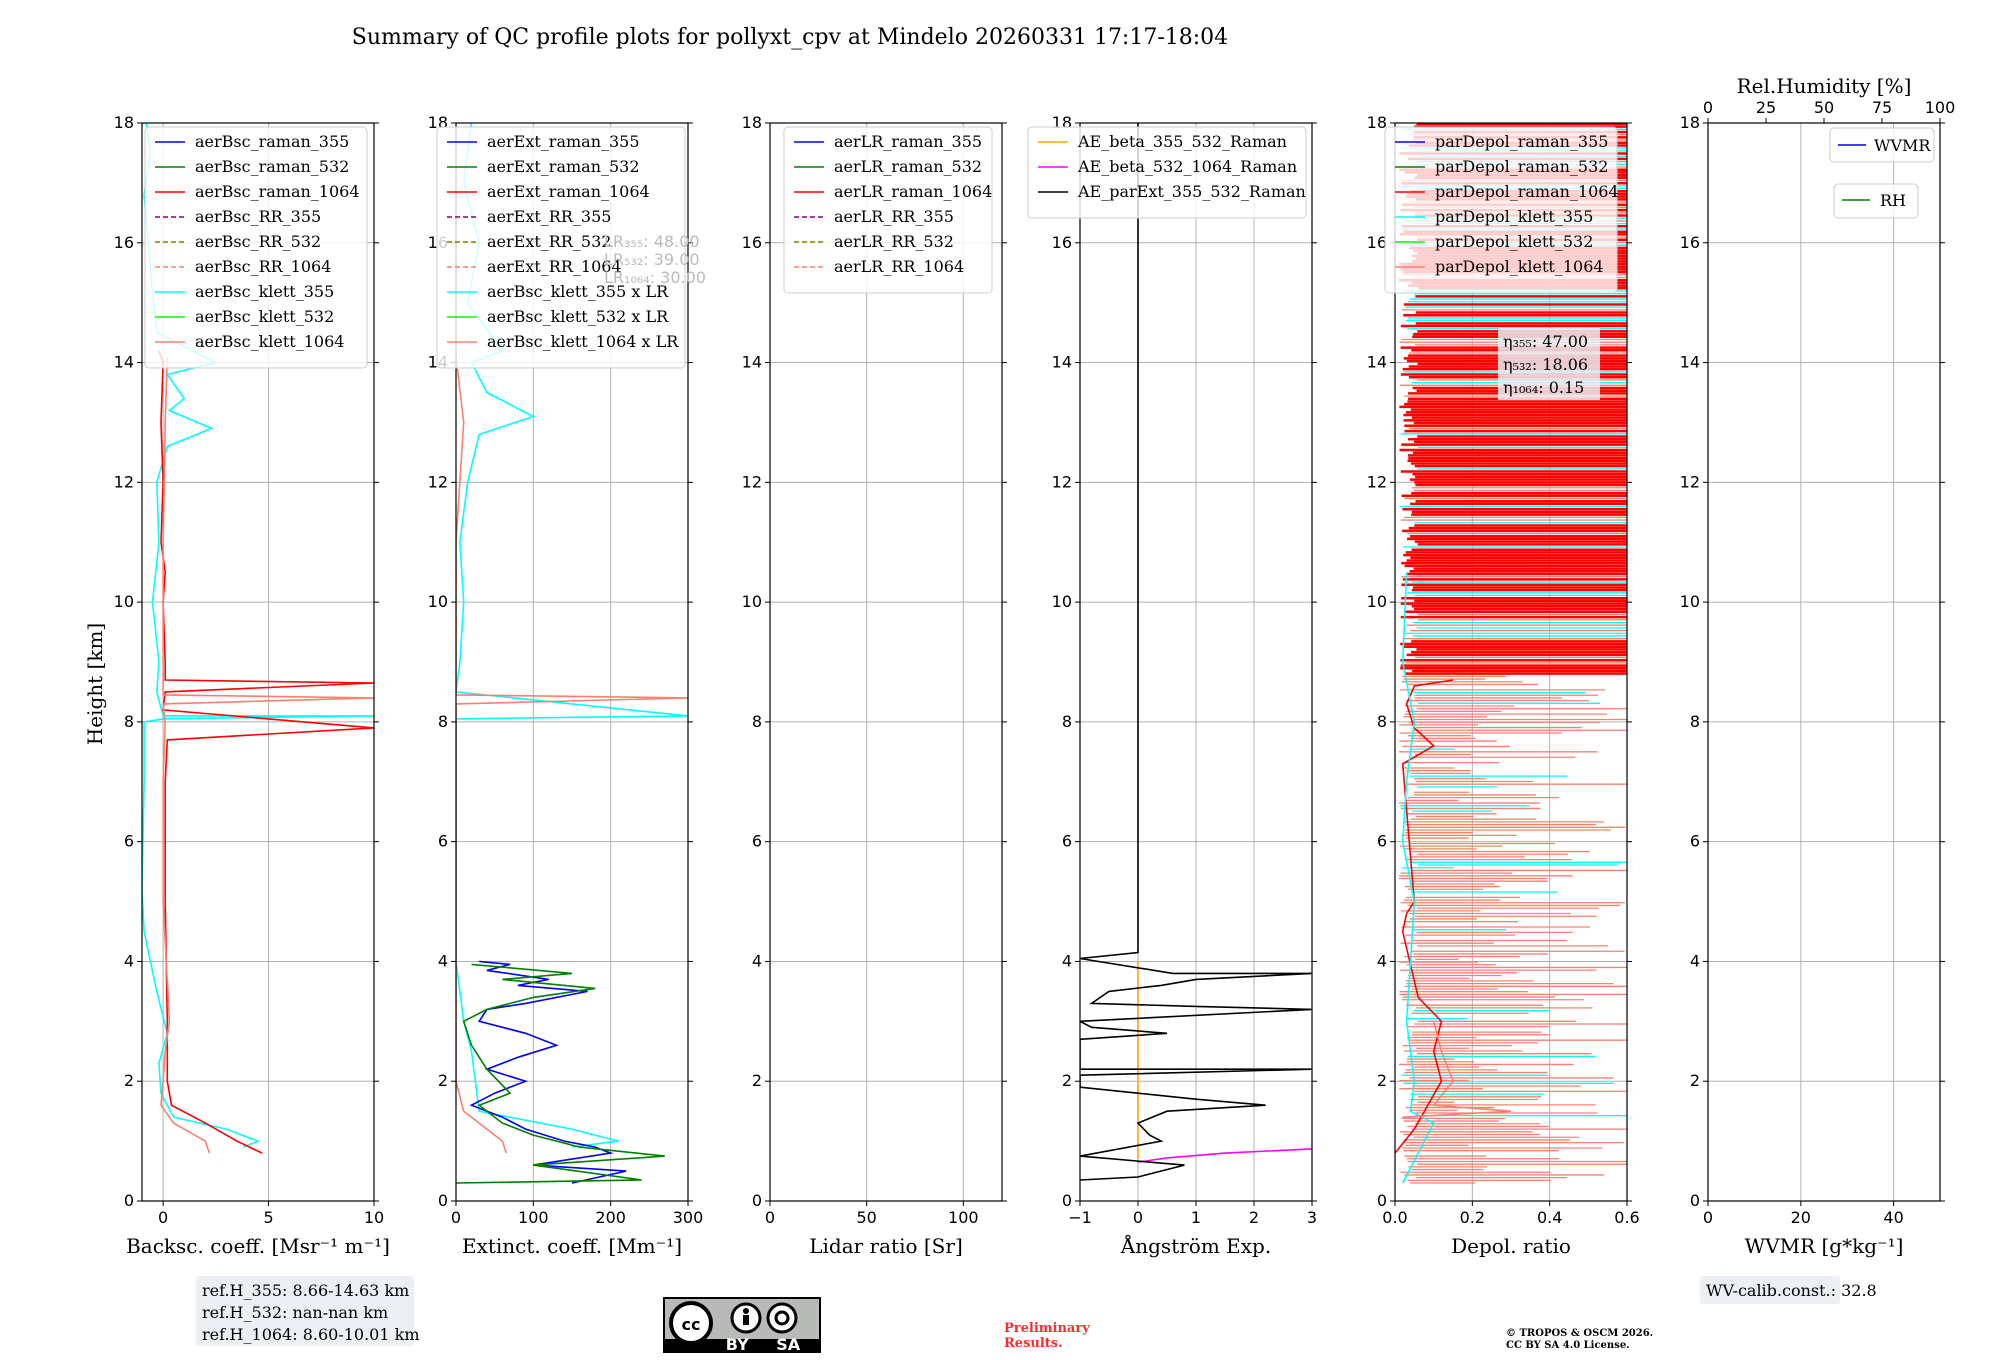  What do you see at coordinates (1033, 1343) in the screenshot?
I see `preliminary-line-2: Results.` at bounding box center [1033, 1343].